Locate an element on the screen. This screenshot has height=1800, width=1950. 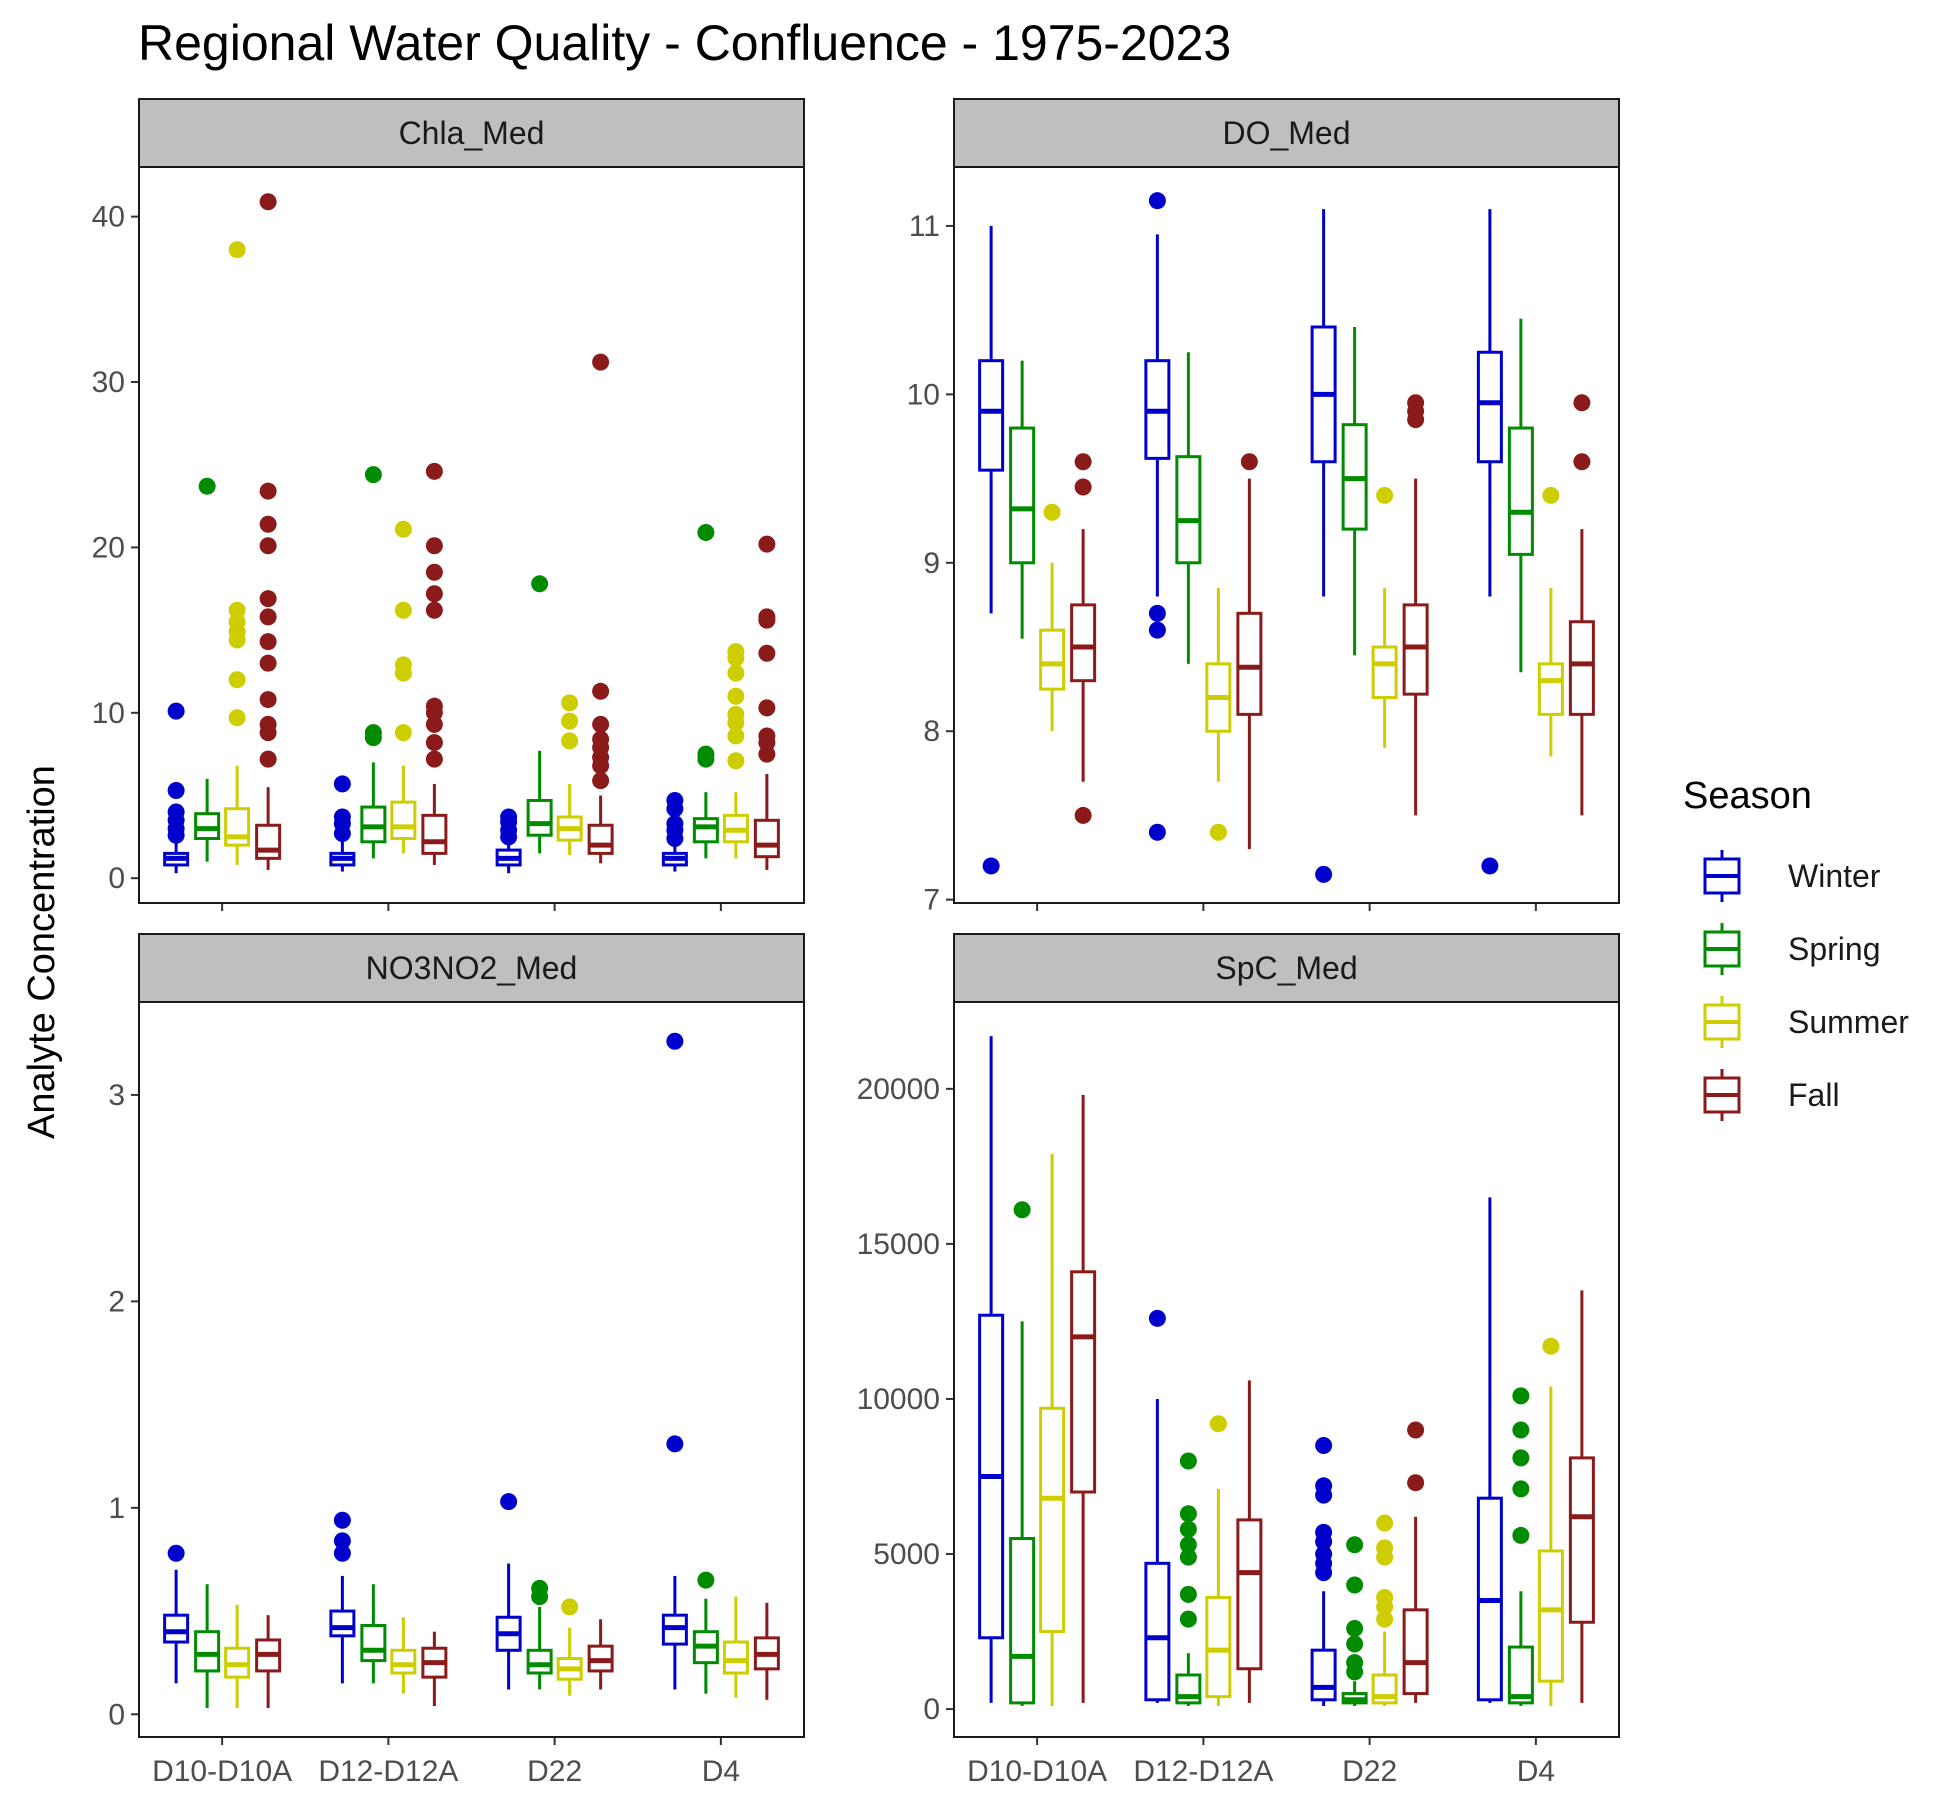
boxplot-summer-D12-D12A is located at coordinates (403, 1655).